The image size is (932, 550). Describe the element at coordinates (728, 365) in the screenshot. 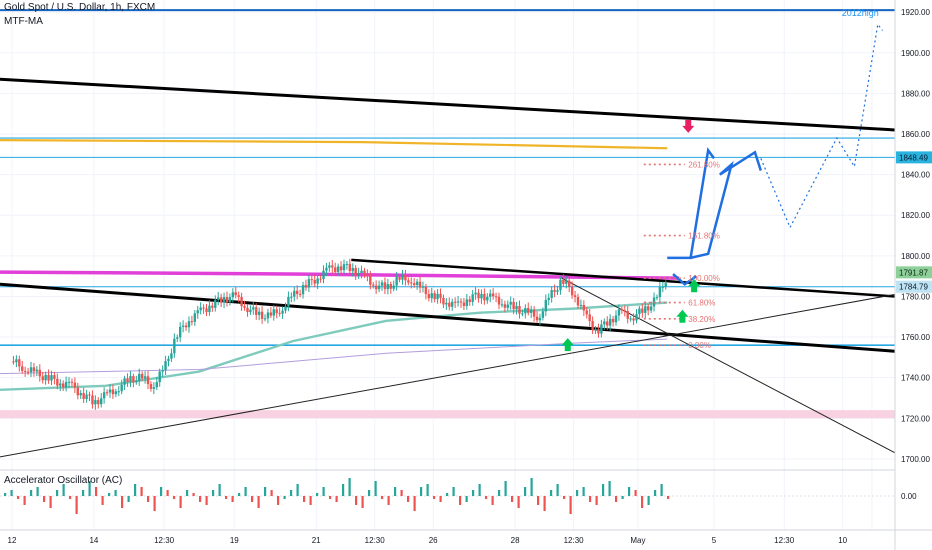

I see `falling-trend-line` at that location.